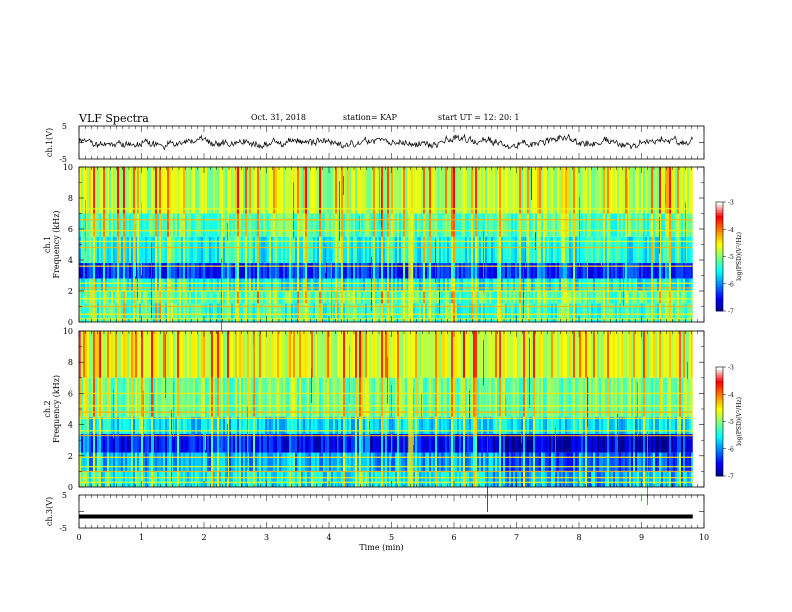 The height and width of the screenshot is (612, 792). What do you see at coordinates (381, 547) in the screenshot?
I see `x-axis-label: Time (min)` at bounding box center [381, 547].